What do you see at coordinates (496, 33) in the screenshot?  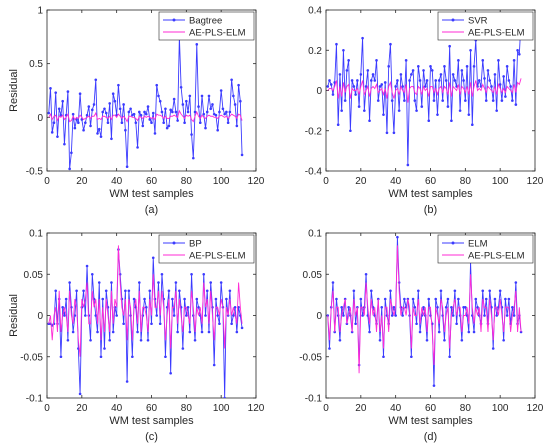 I see `legend-label: AE-PLS-ELM` at bounding box center [496, 33].